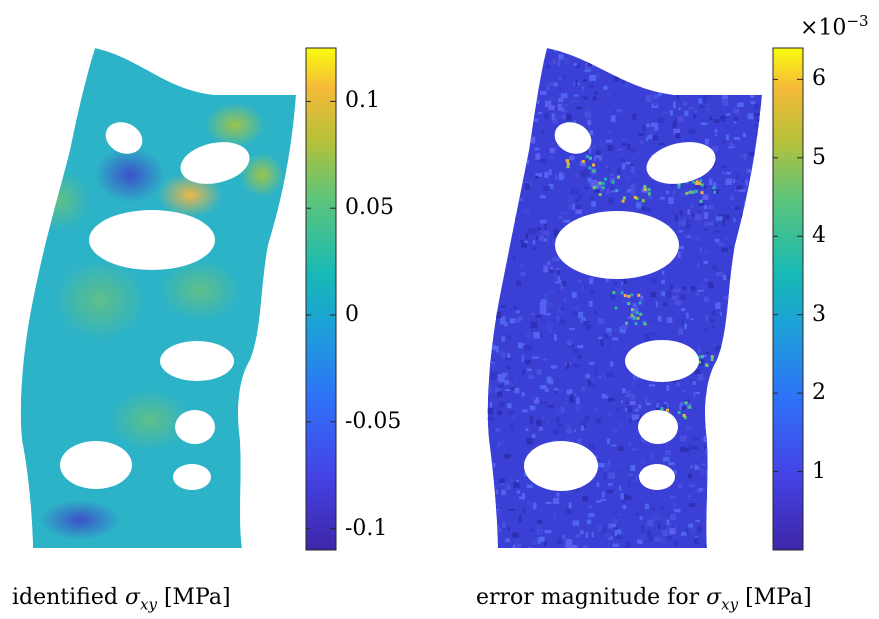 This screenshot has height=619, width=879. What do you see at coordinates (352, 315) in the screenshot?
I see `colorbar-tick-label: 0` at bounding box center [352, 315].